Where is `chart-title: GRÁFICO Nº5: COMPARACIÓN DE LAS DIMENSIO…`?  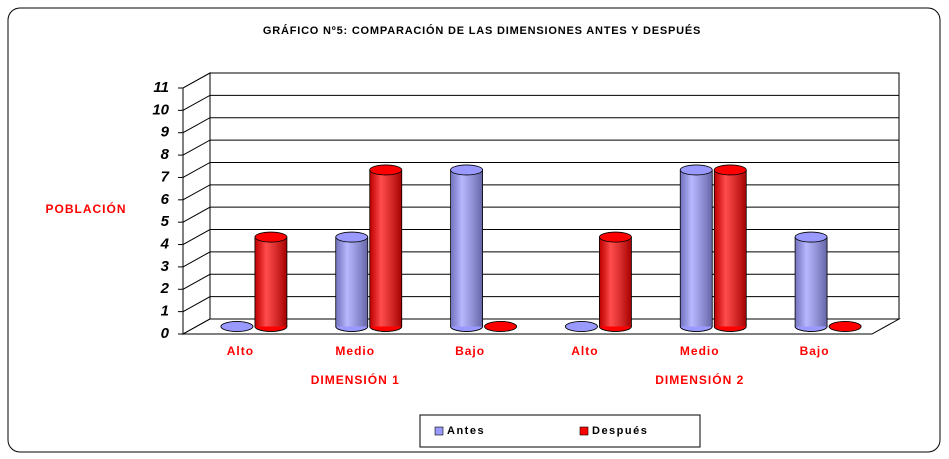 chart-title: GRÁFICO Nº5: COMPARACIÓN DE LAS DIMENSIO… is located at coordinates (482, 30).